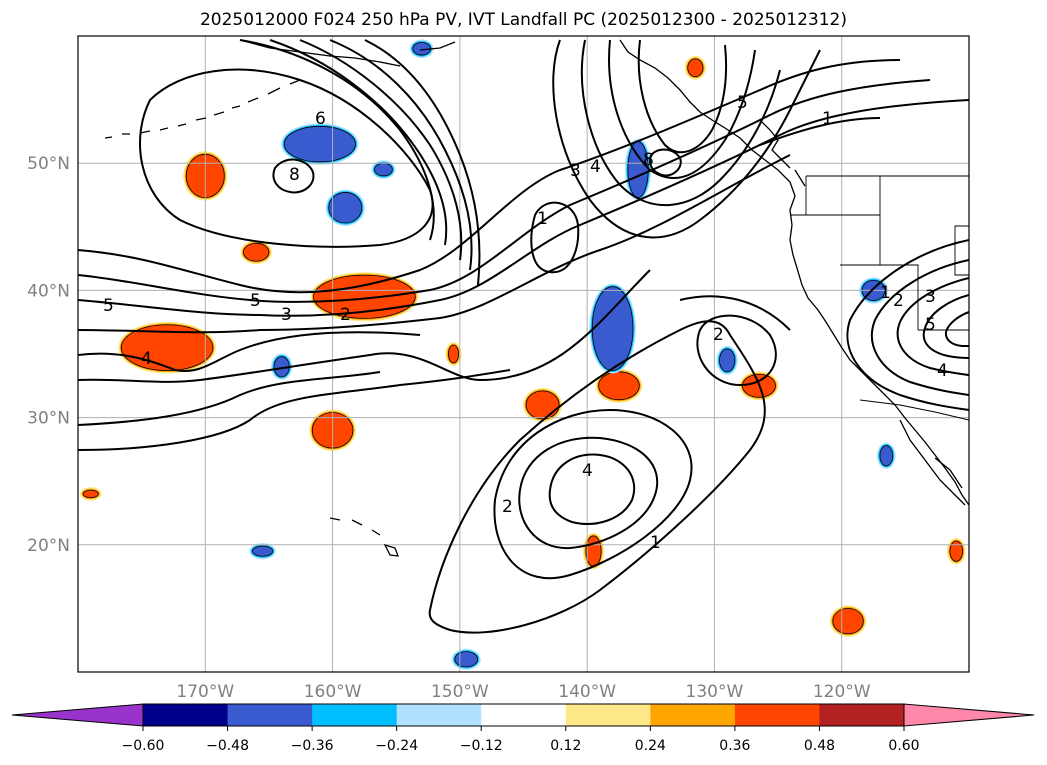 The width and height of the screenshot is (1047, 765). What do you see at coordinates (587, 692) in the screenshot?
I see `lon-tick-label: 140°W` at bounding box center [587, 692].